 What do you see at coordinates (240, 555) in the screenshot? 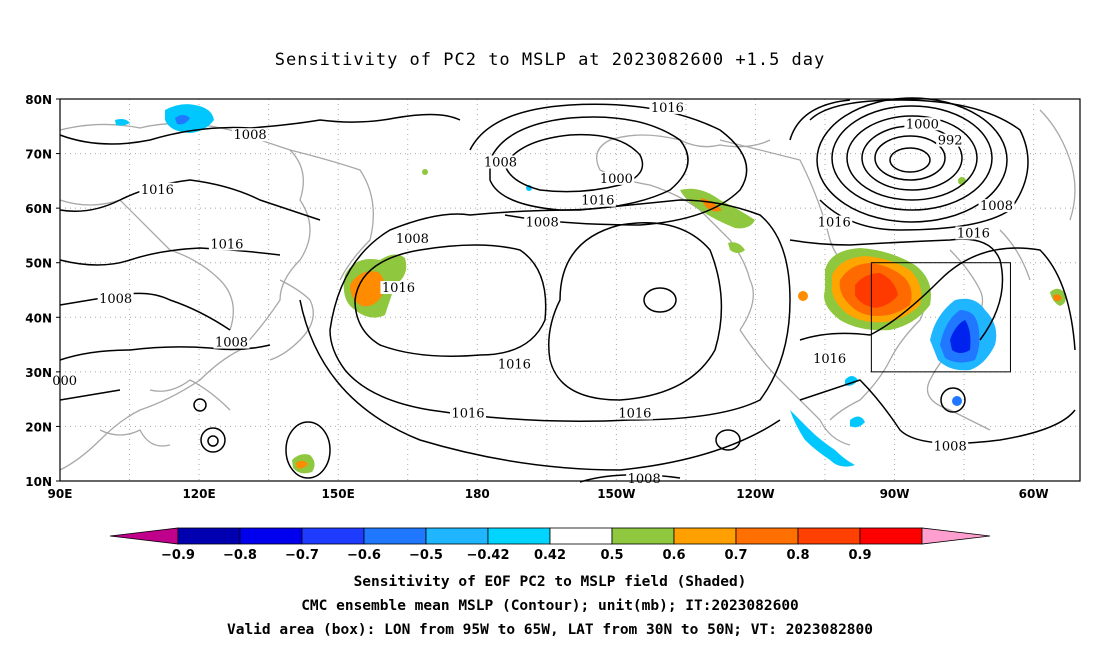
I see `colorbar-label: −0.8` at bounding box center [240, 555].